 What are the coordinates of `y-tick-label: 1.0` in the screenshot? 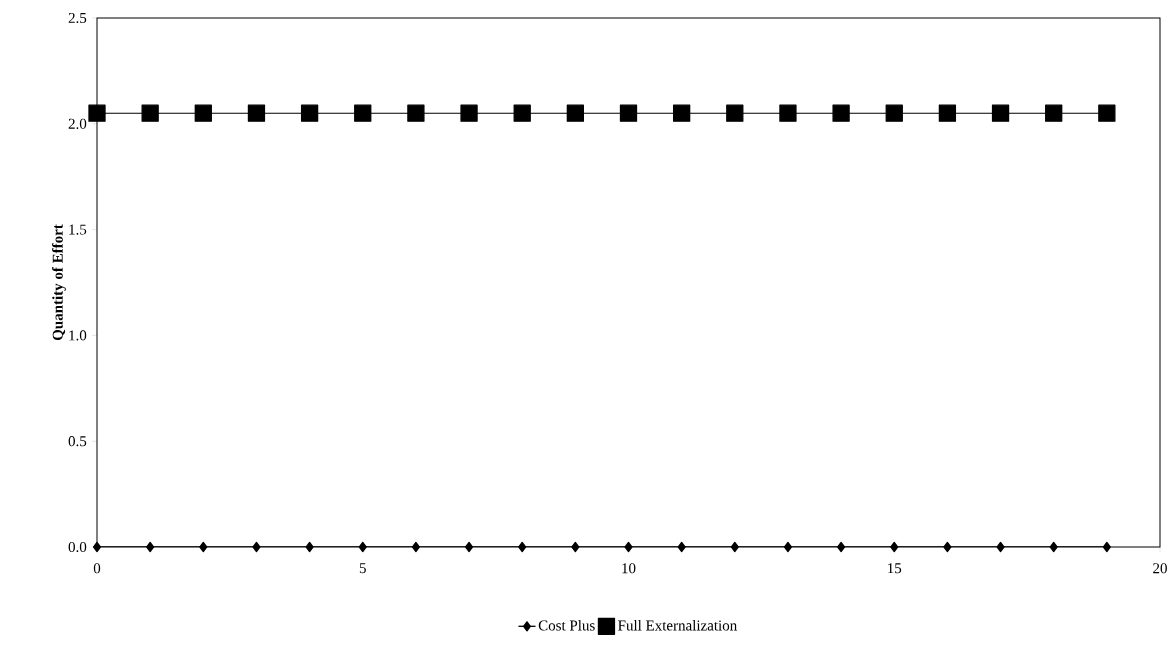 It's located at (78, 335).